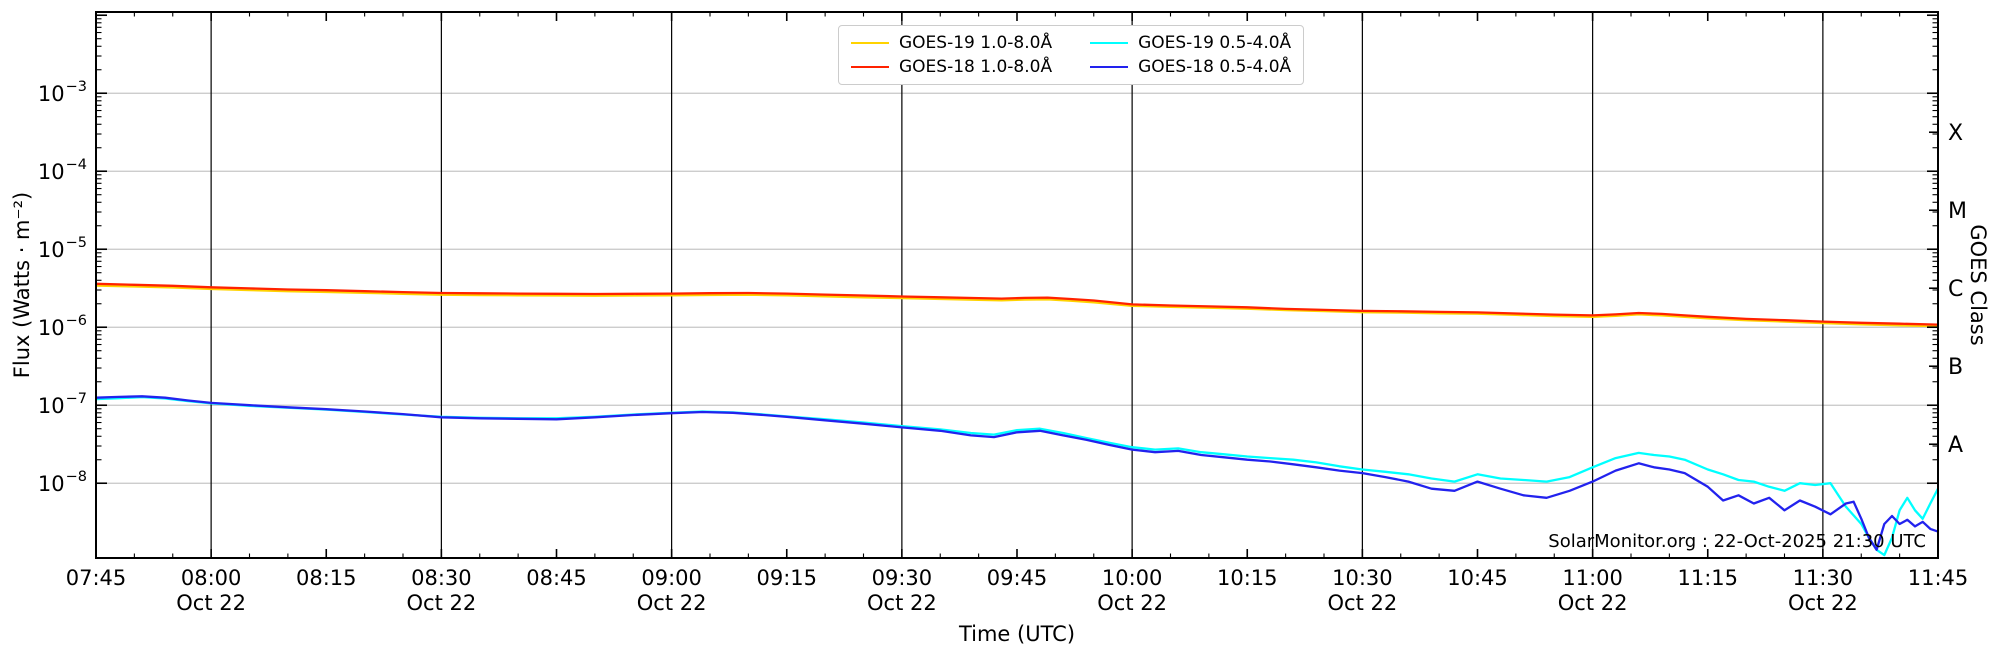 The height and width of the screenshot is (650, 2000). Describe the element at coordinates (1477, 578) in the screenshot. I see `x-tick-label: 10:45` at that location.